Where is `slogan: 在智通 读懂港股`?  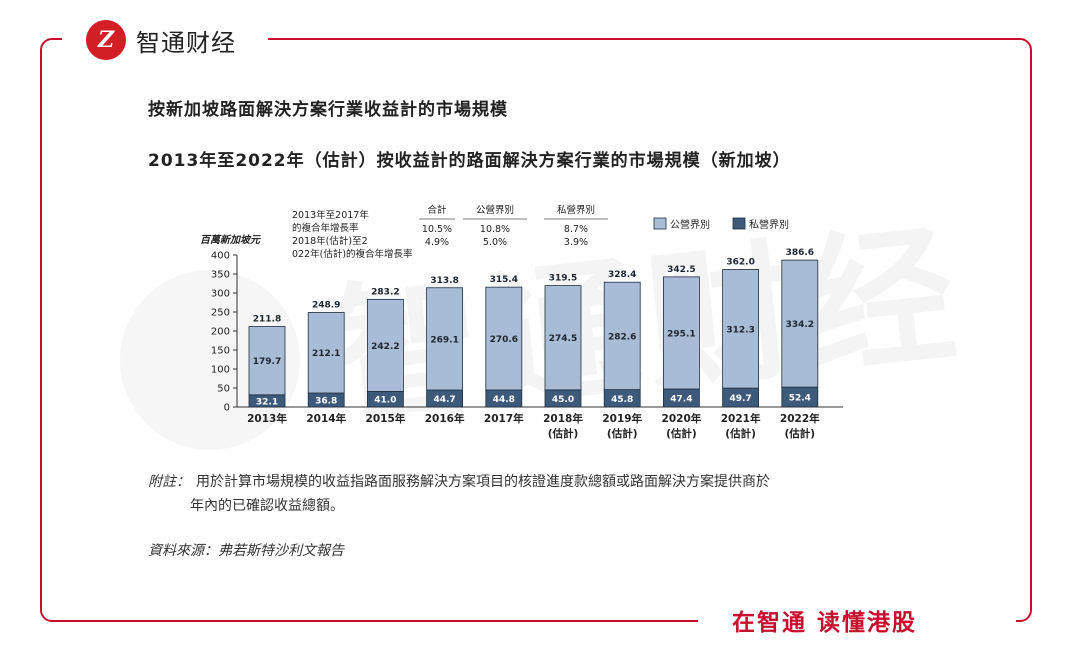 slogan: 在智通 读懂港股 is located at coordinates (825, 623).